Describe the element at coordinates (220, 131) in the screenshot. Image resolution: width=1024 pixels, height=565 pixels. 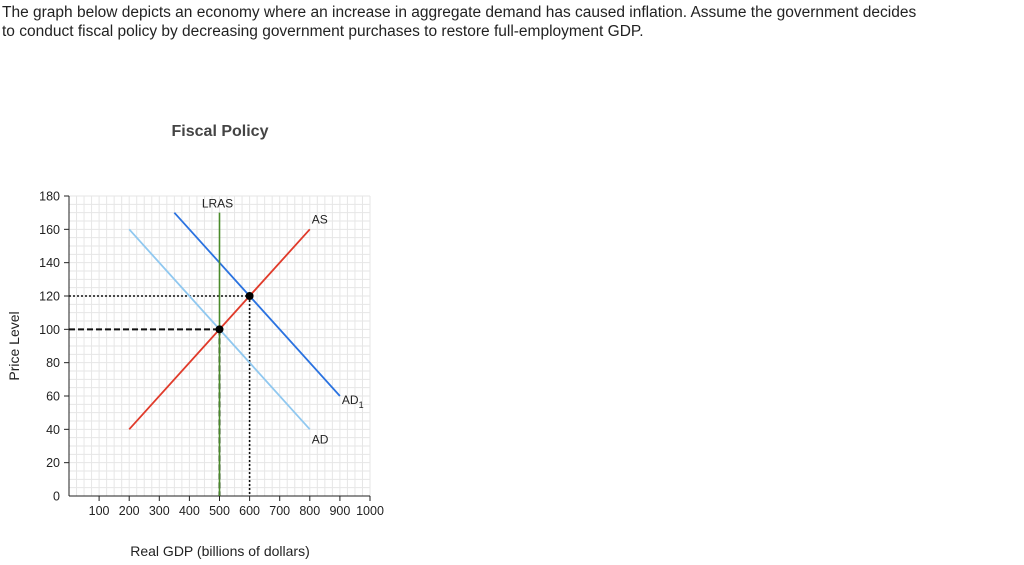
I see `chart-title: Fiscal Policy` at that location.